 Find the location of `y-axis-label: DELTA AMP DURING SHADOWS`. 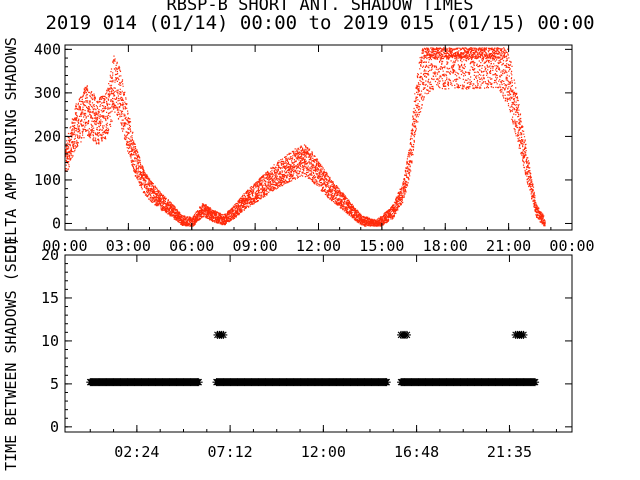

y-axis-label: DELTA AMP DURING SHADOWS is located at coordinates (11, 145).